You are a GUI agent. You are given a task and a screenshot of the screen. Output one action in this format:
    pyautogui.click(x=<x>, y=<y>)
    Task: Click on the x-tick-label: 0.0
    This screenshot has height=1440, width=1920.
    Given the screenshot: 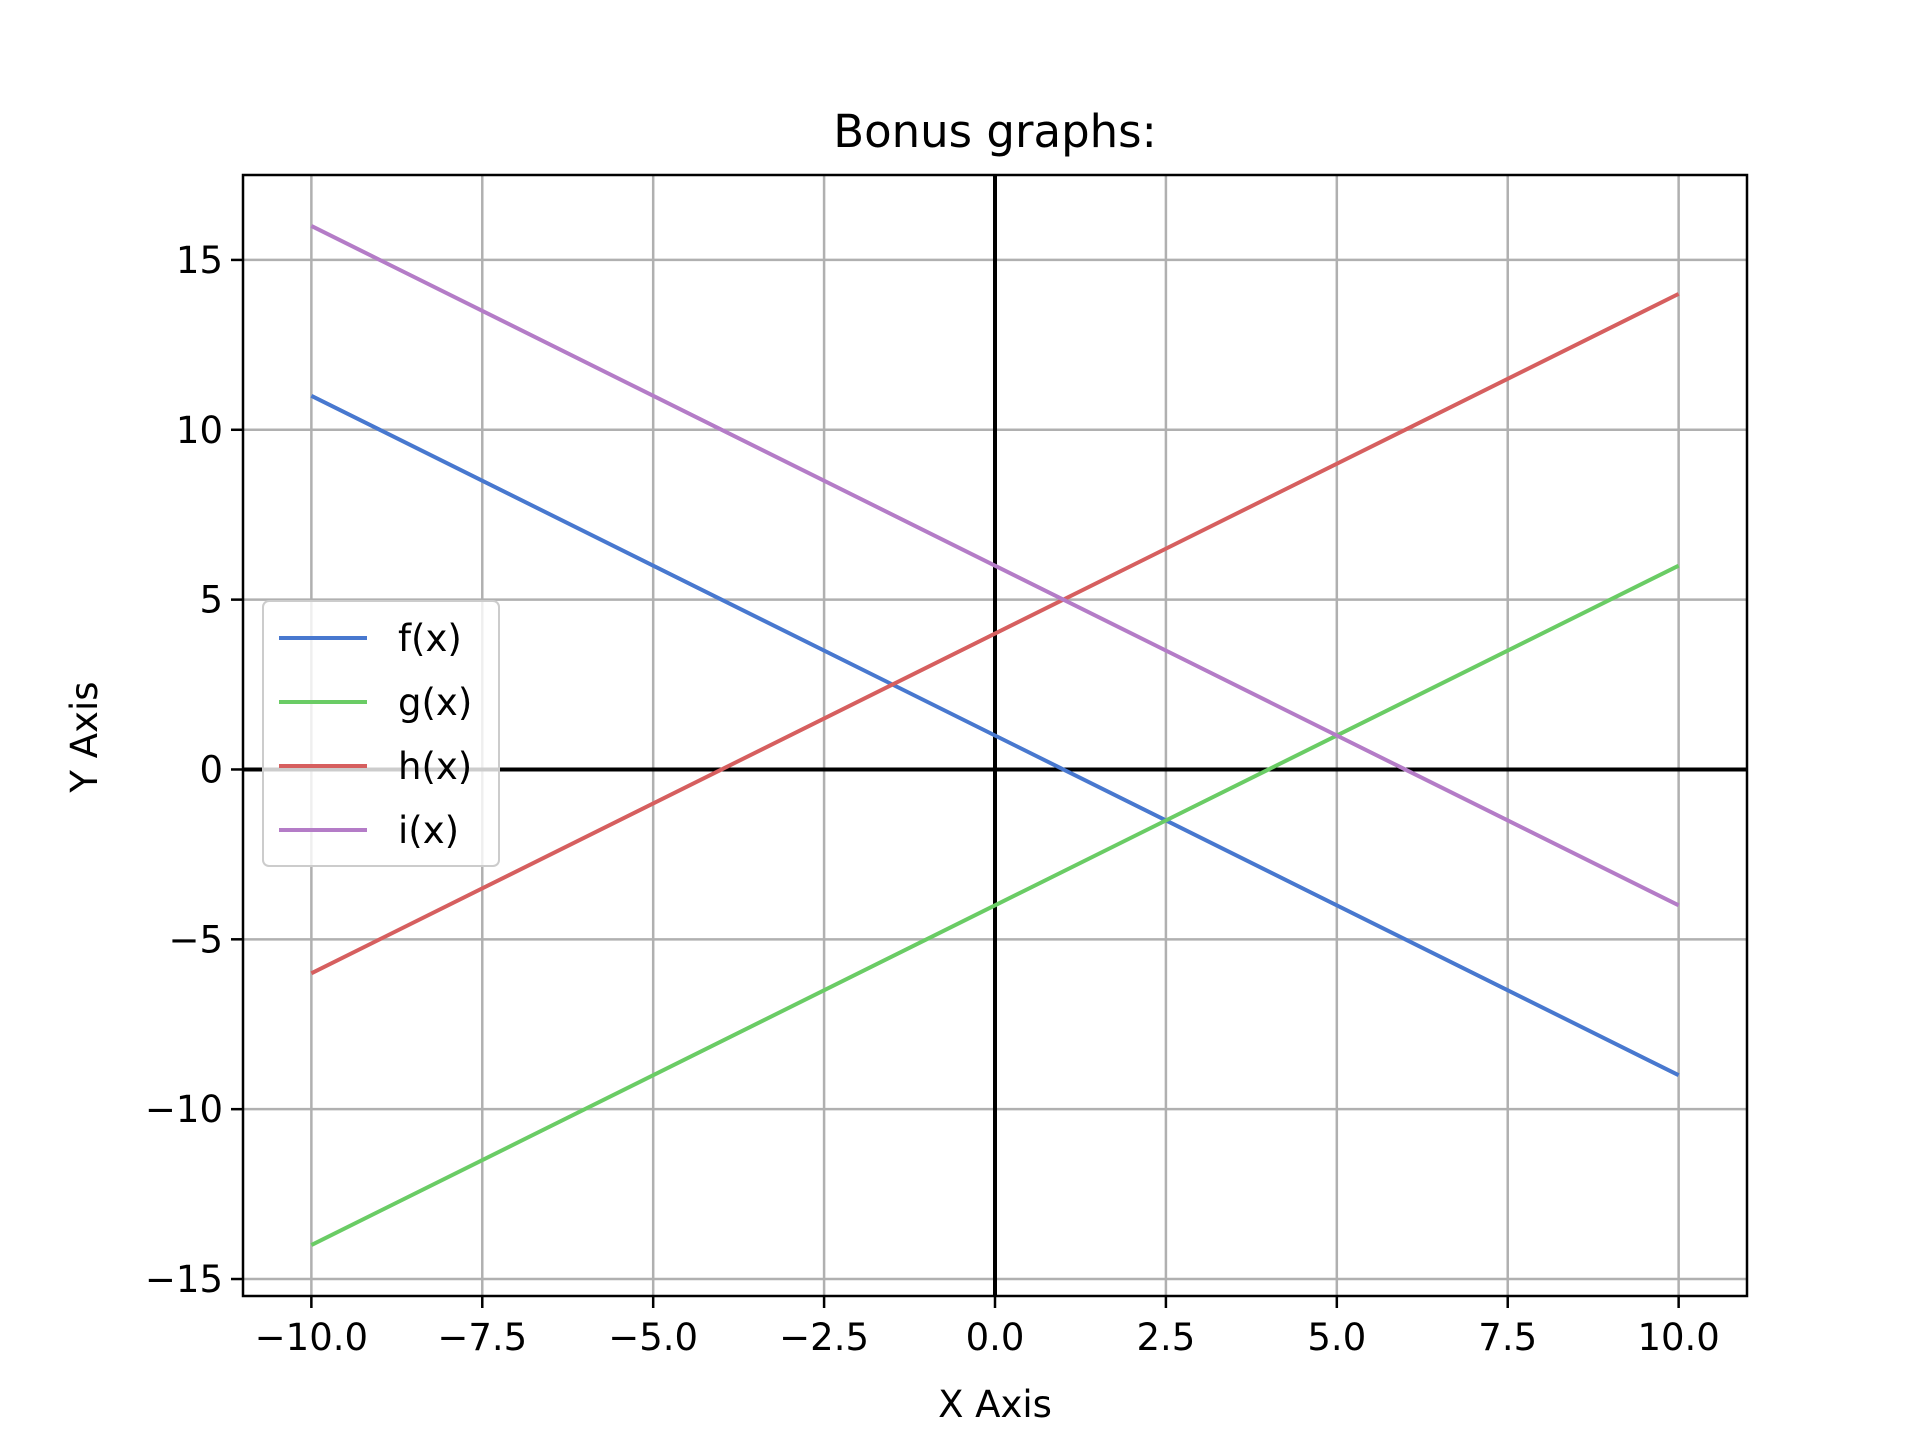 What is the action you would take?
    pyautogui.click(x=995, y=1337)
    